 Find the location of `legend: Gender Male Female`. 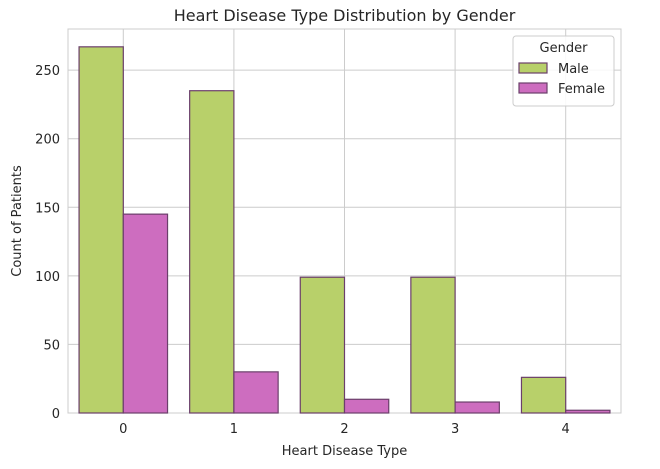

legend: Gender Male Female is located at coordinates (563, 71).